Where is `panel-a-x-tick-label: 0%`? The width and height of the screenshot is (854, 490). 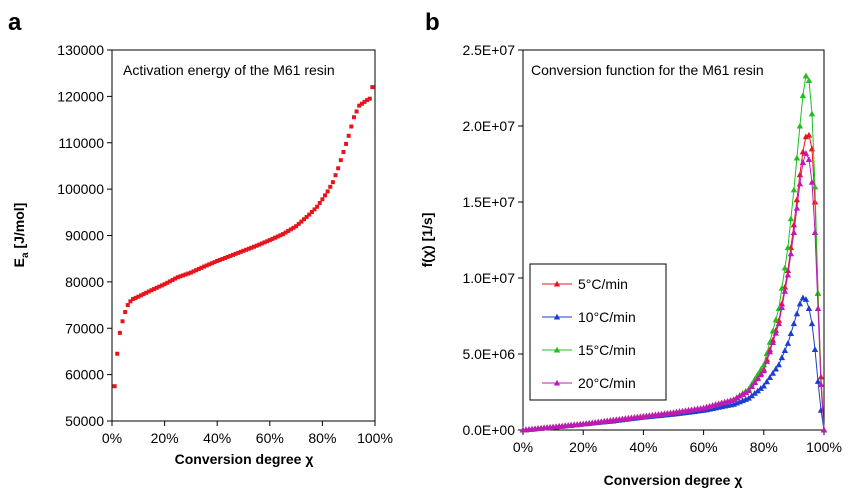 panel-a-x-tick-label: 0% is located at coordinates (112, 438).